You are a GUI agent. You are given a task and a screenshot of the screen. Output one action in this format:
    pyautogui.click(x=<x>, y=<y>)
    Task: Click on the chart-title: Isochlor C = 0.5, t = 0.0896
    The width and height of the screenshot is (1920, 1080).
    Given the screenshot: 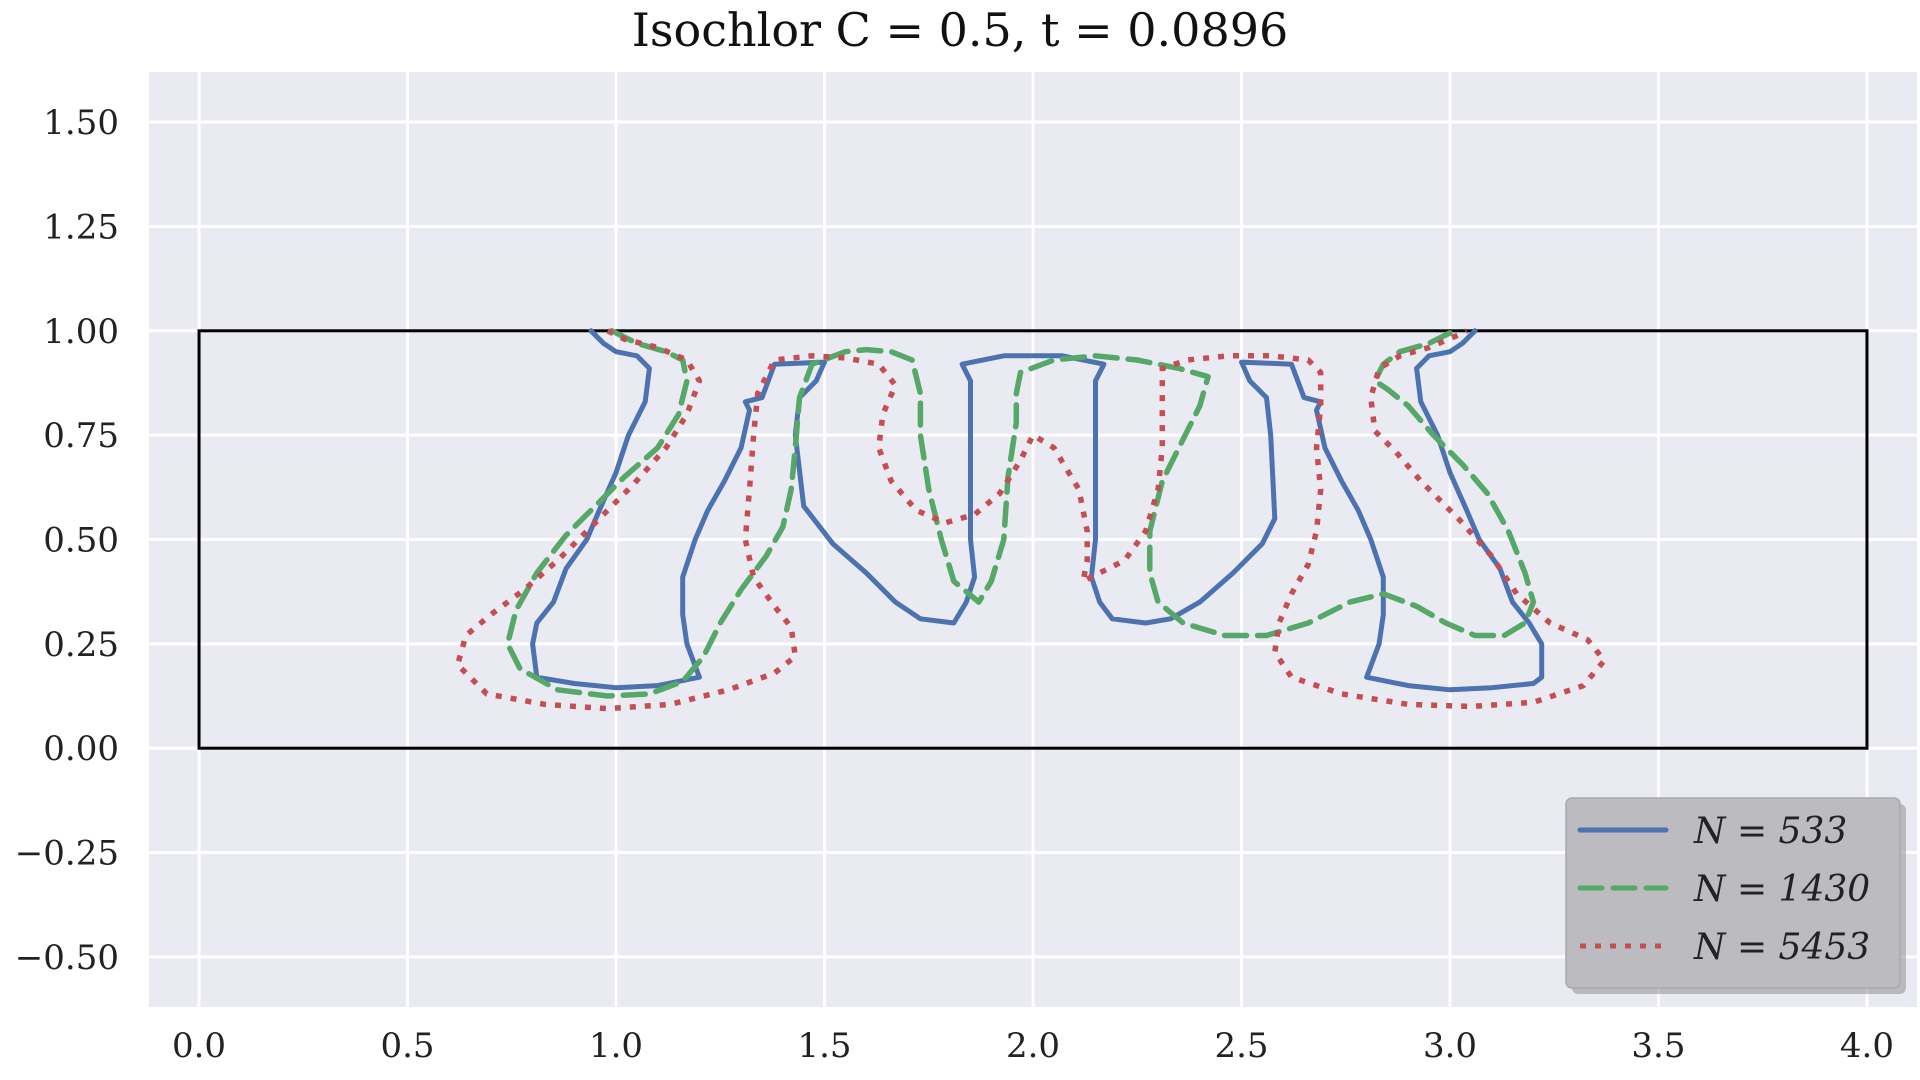 What is the action you would take?
    pyautogui.click(x=960, y=30)
    